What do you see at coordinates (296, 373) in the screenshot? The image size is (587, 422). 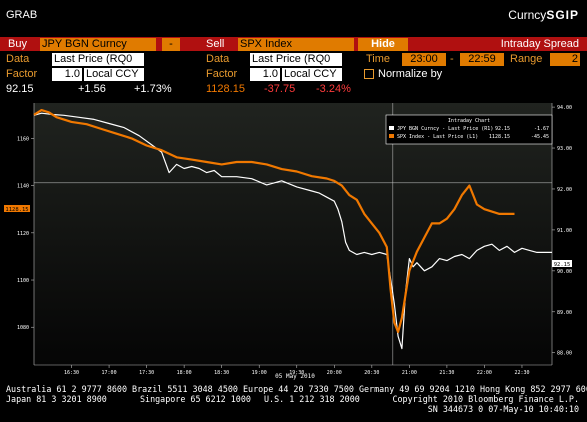 I see `x-tick-label: 19:30` at bounding box center [296, 373].